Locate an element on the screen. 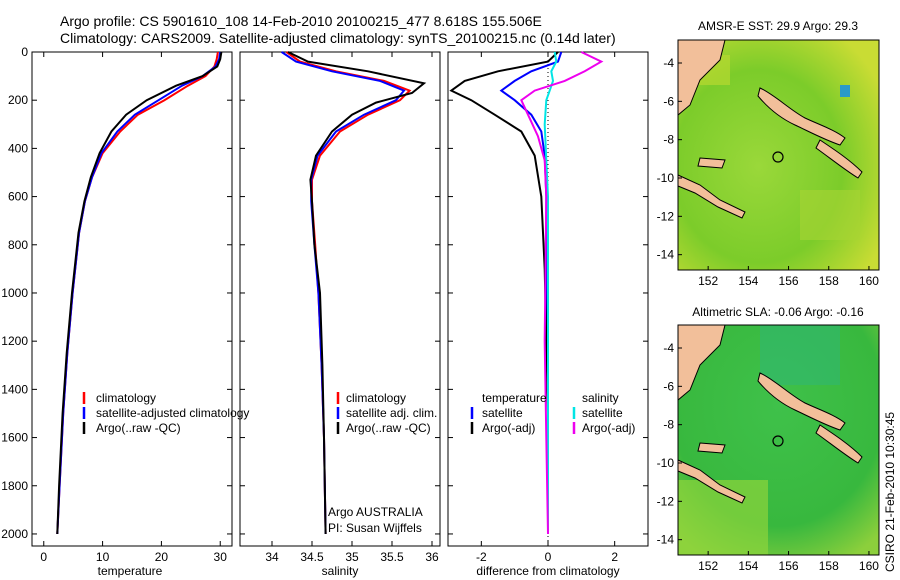 The image size is (900, 580). legend-label-temp-argo: Argo(-adj) is located at coordinates (508, 428).